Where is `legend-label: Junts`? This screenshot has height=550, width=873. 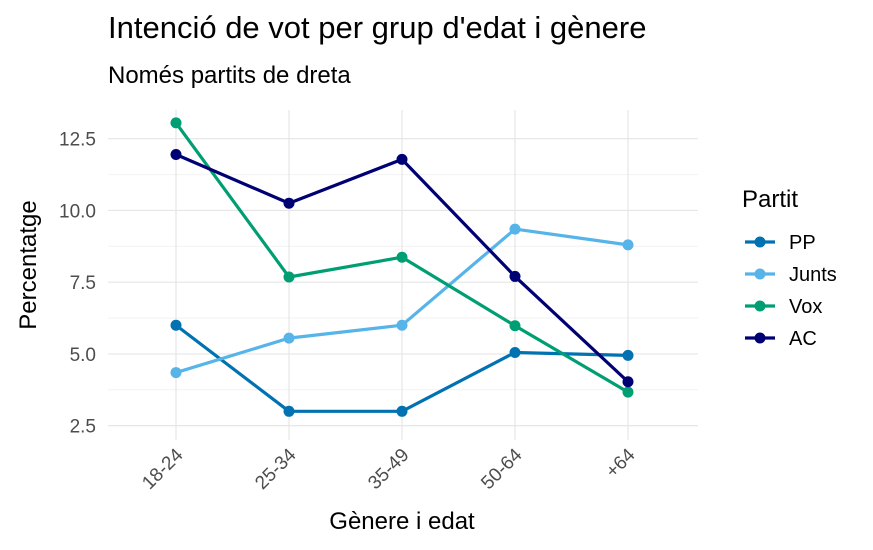 legend-label: Junts is located at coordinates (813, 275).